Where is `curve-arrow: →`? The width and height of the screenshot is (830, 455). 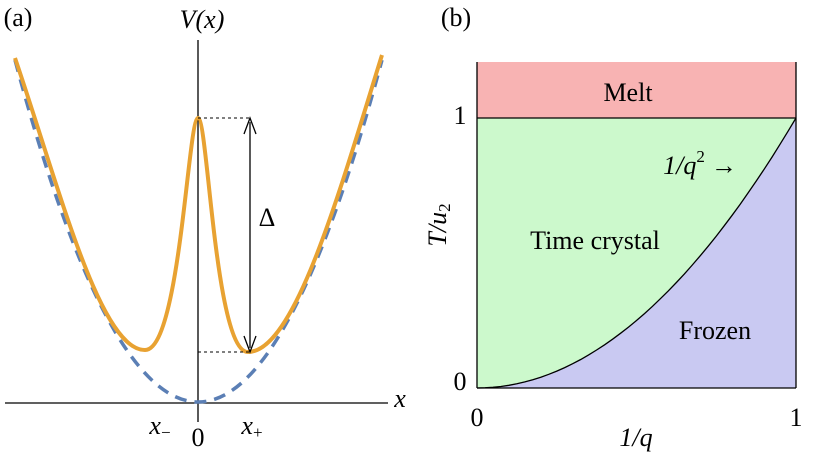 curve-arrow: → is located at coordinates (724, 165).